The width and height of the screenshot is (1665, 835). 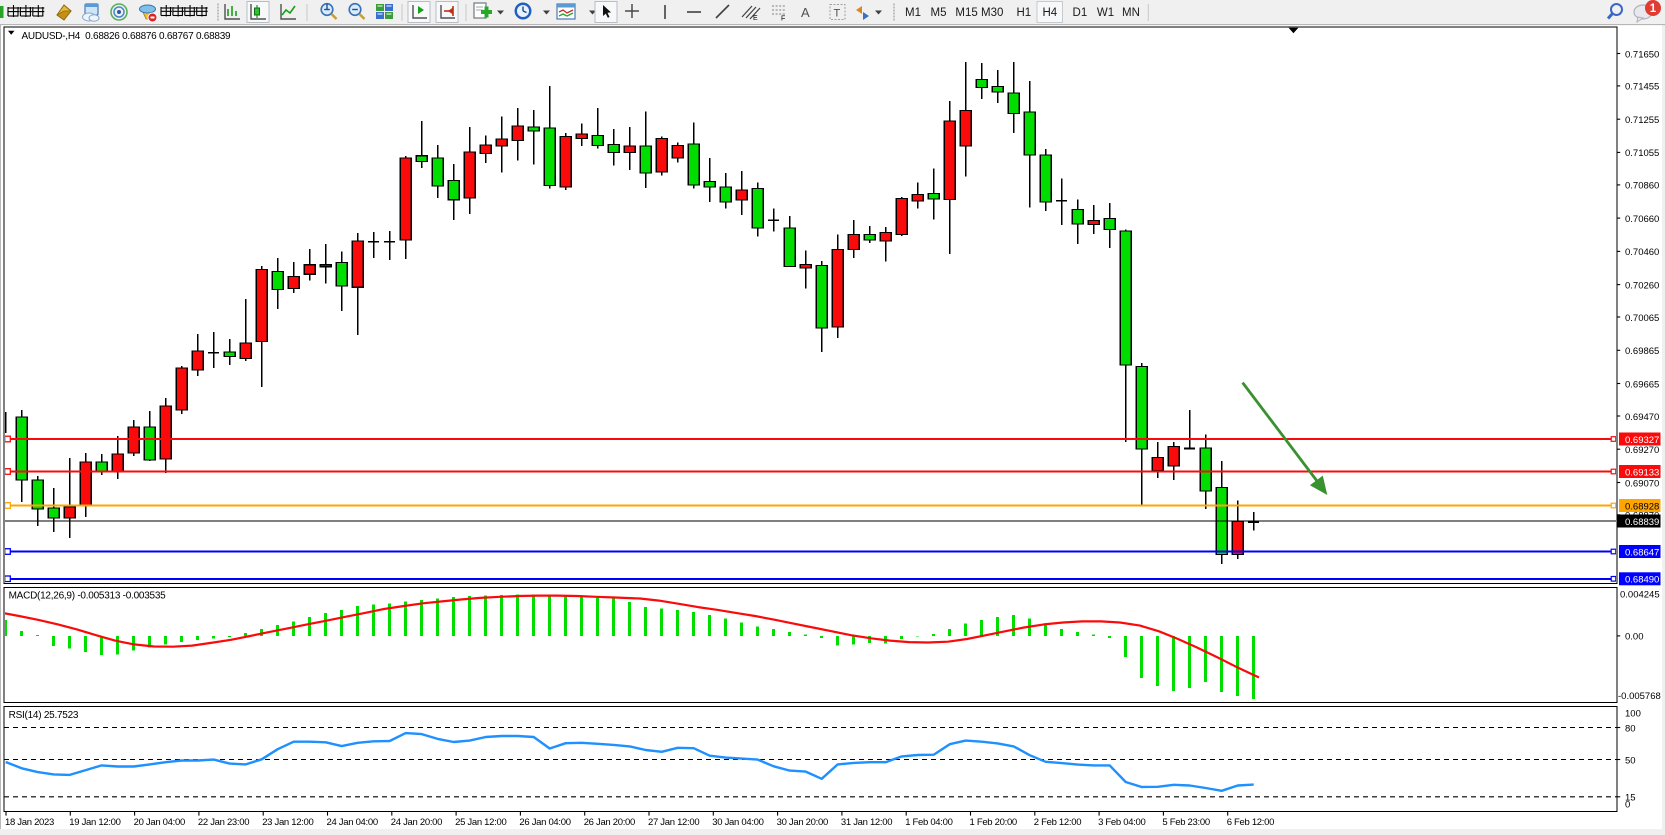 I want to click on svg-text: M30, so click(x=992, y=13).